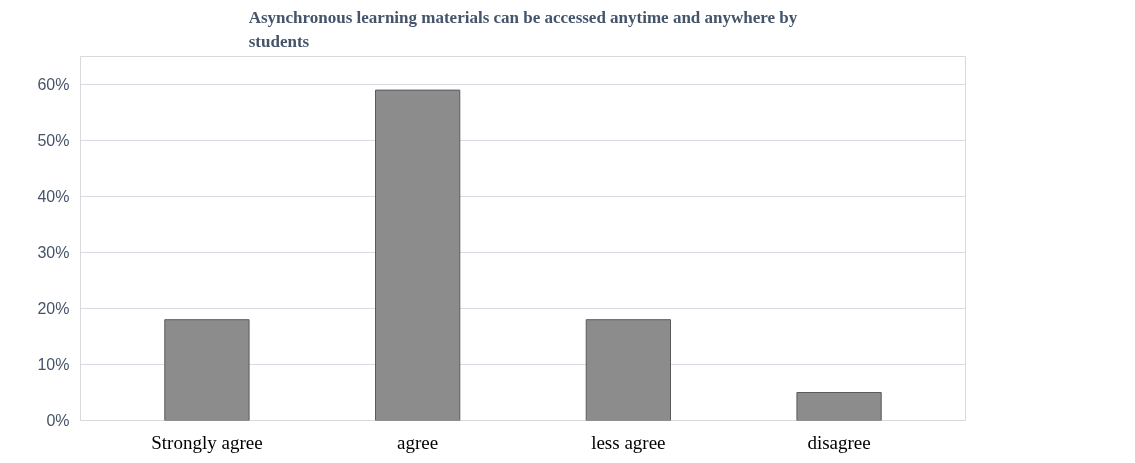 This screenshot has width=1135, height=463. Describe the element at coordinates (53, 84) in the screenshot. I see `y-tick-label: 60%` at that location.